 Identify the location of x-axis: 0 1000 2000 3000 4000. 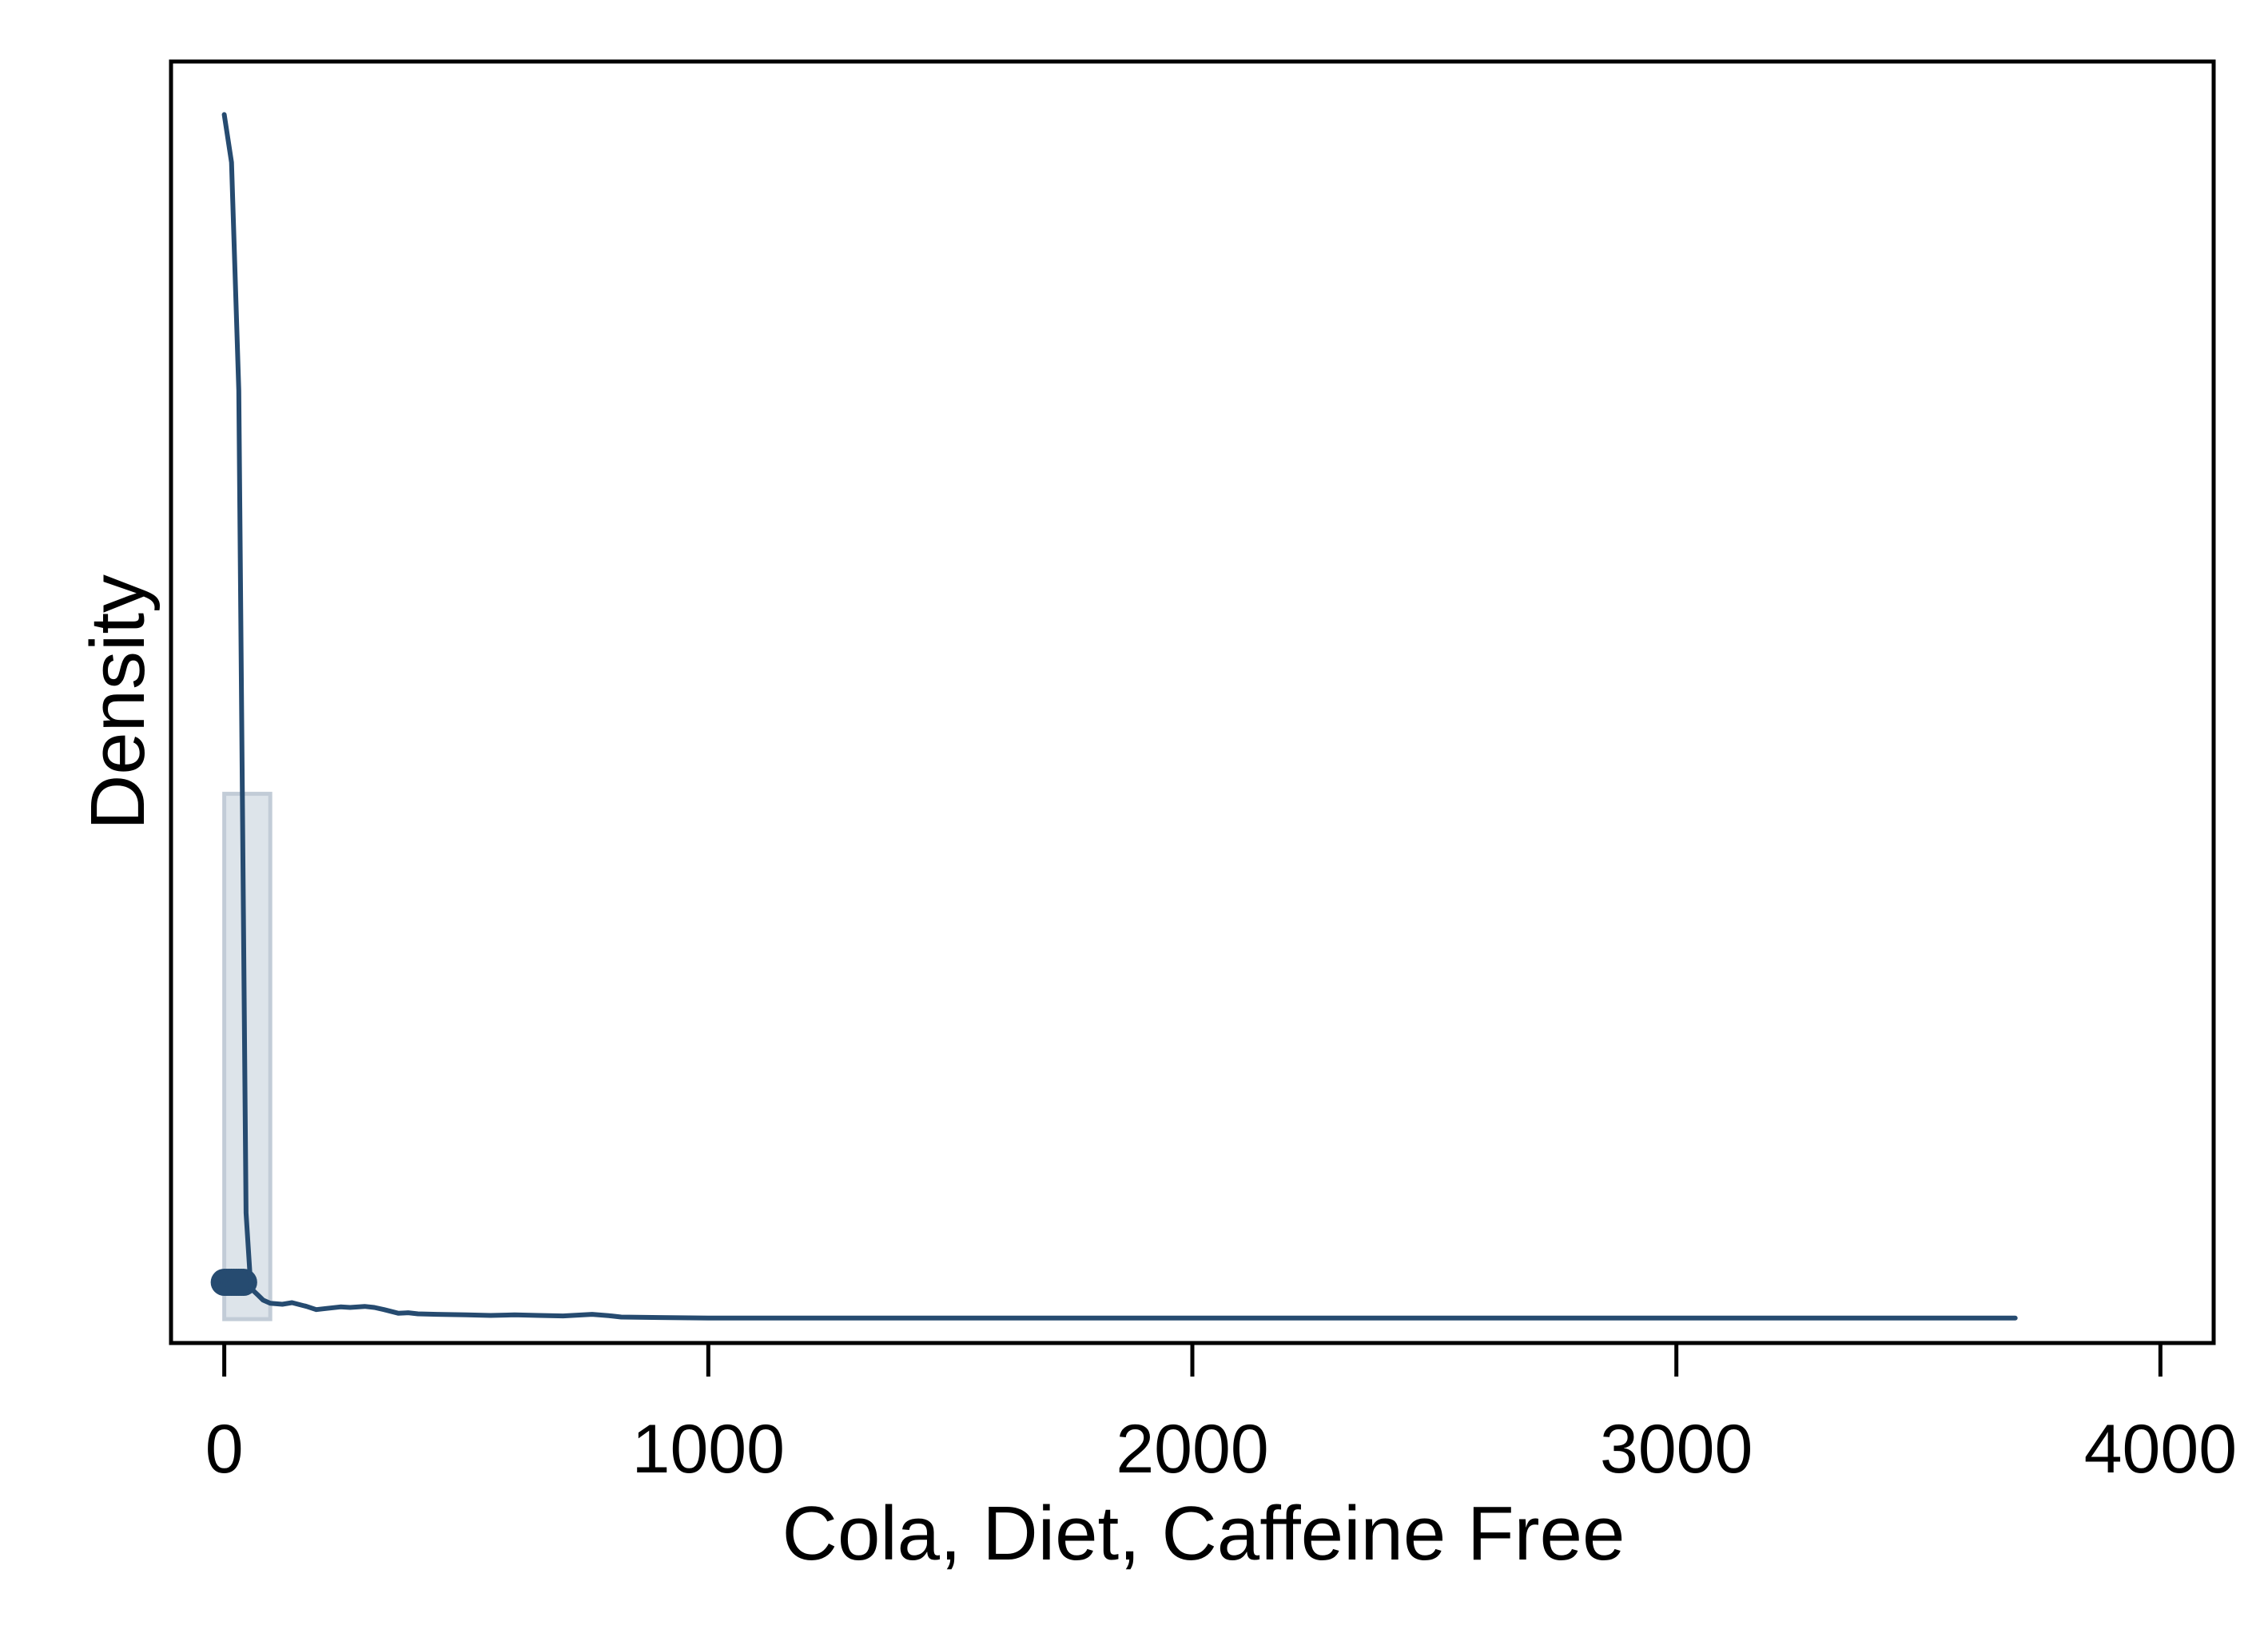
(1221, 1415).